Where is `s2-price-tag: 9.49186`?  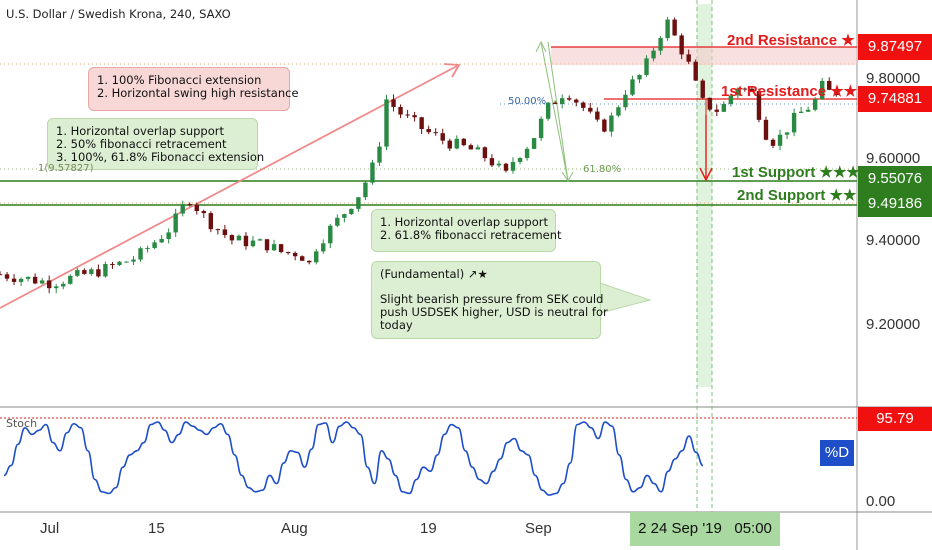 s2-price-tag: 9.49186 is located at coordinates (895, 204).